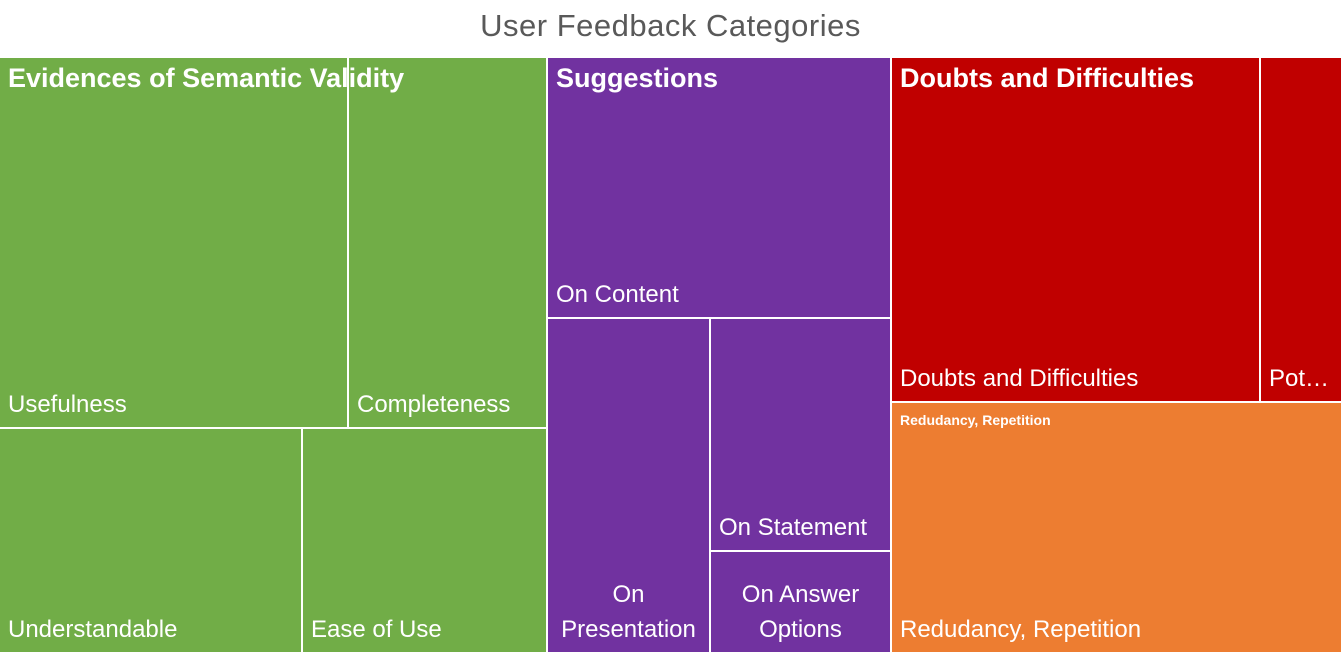  I want to click on treemap-cell-label: Understandable, so click(93, 630).